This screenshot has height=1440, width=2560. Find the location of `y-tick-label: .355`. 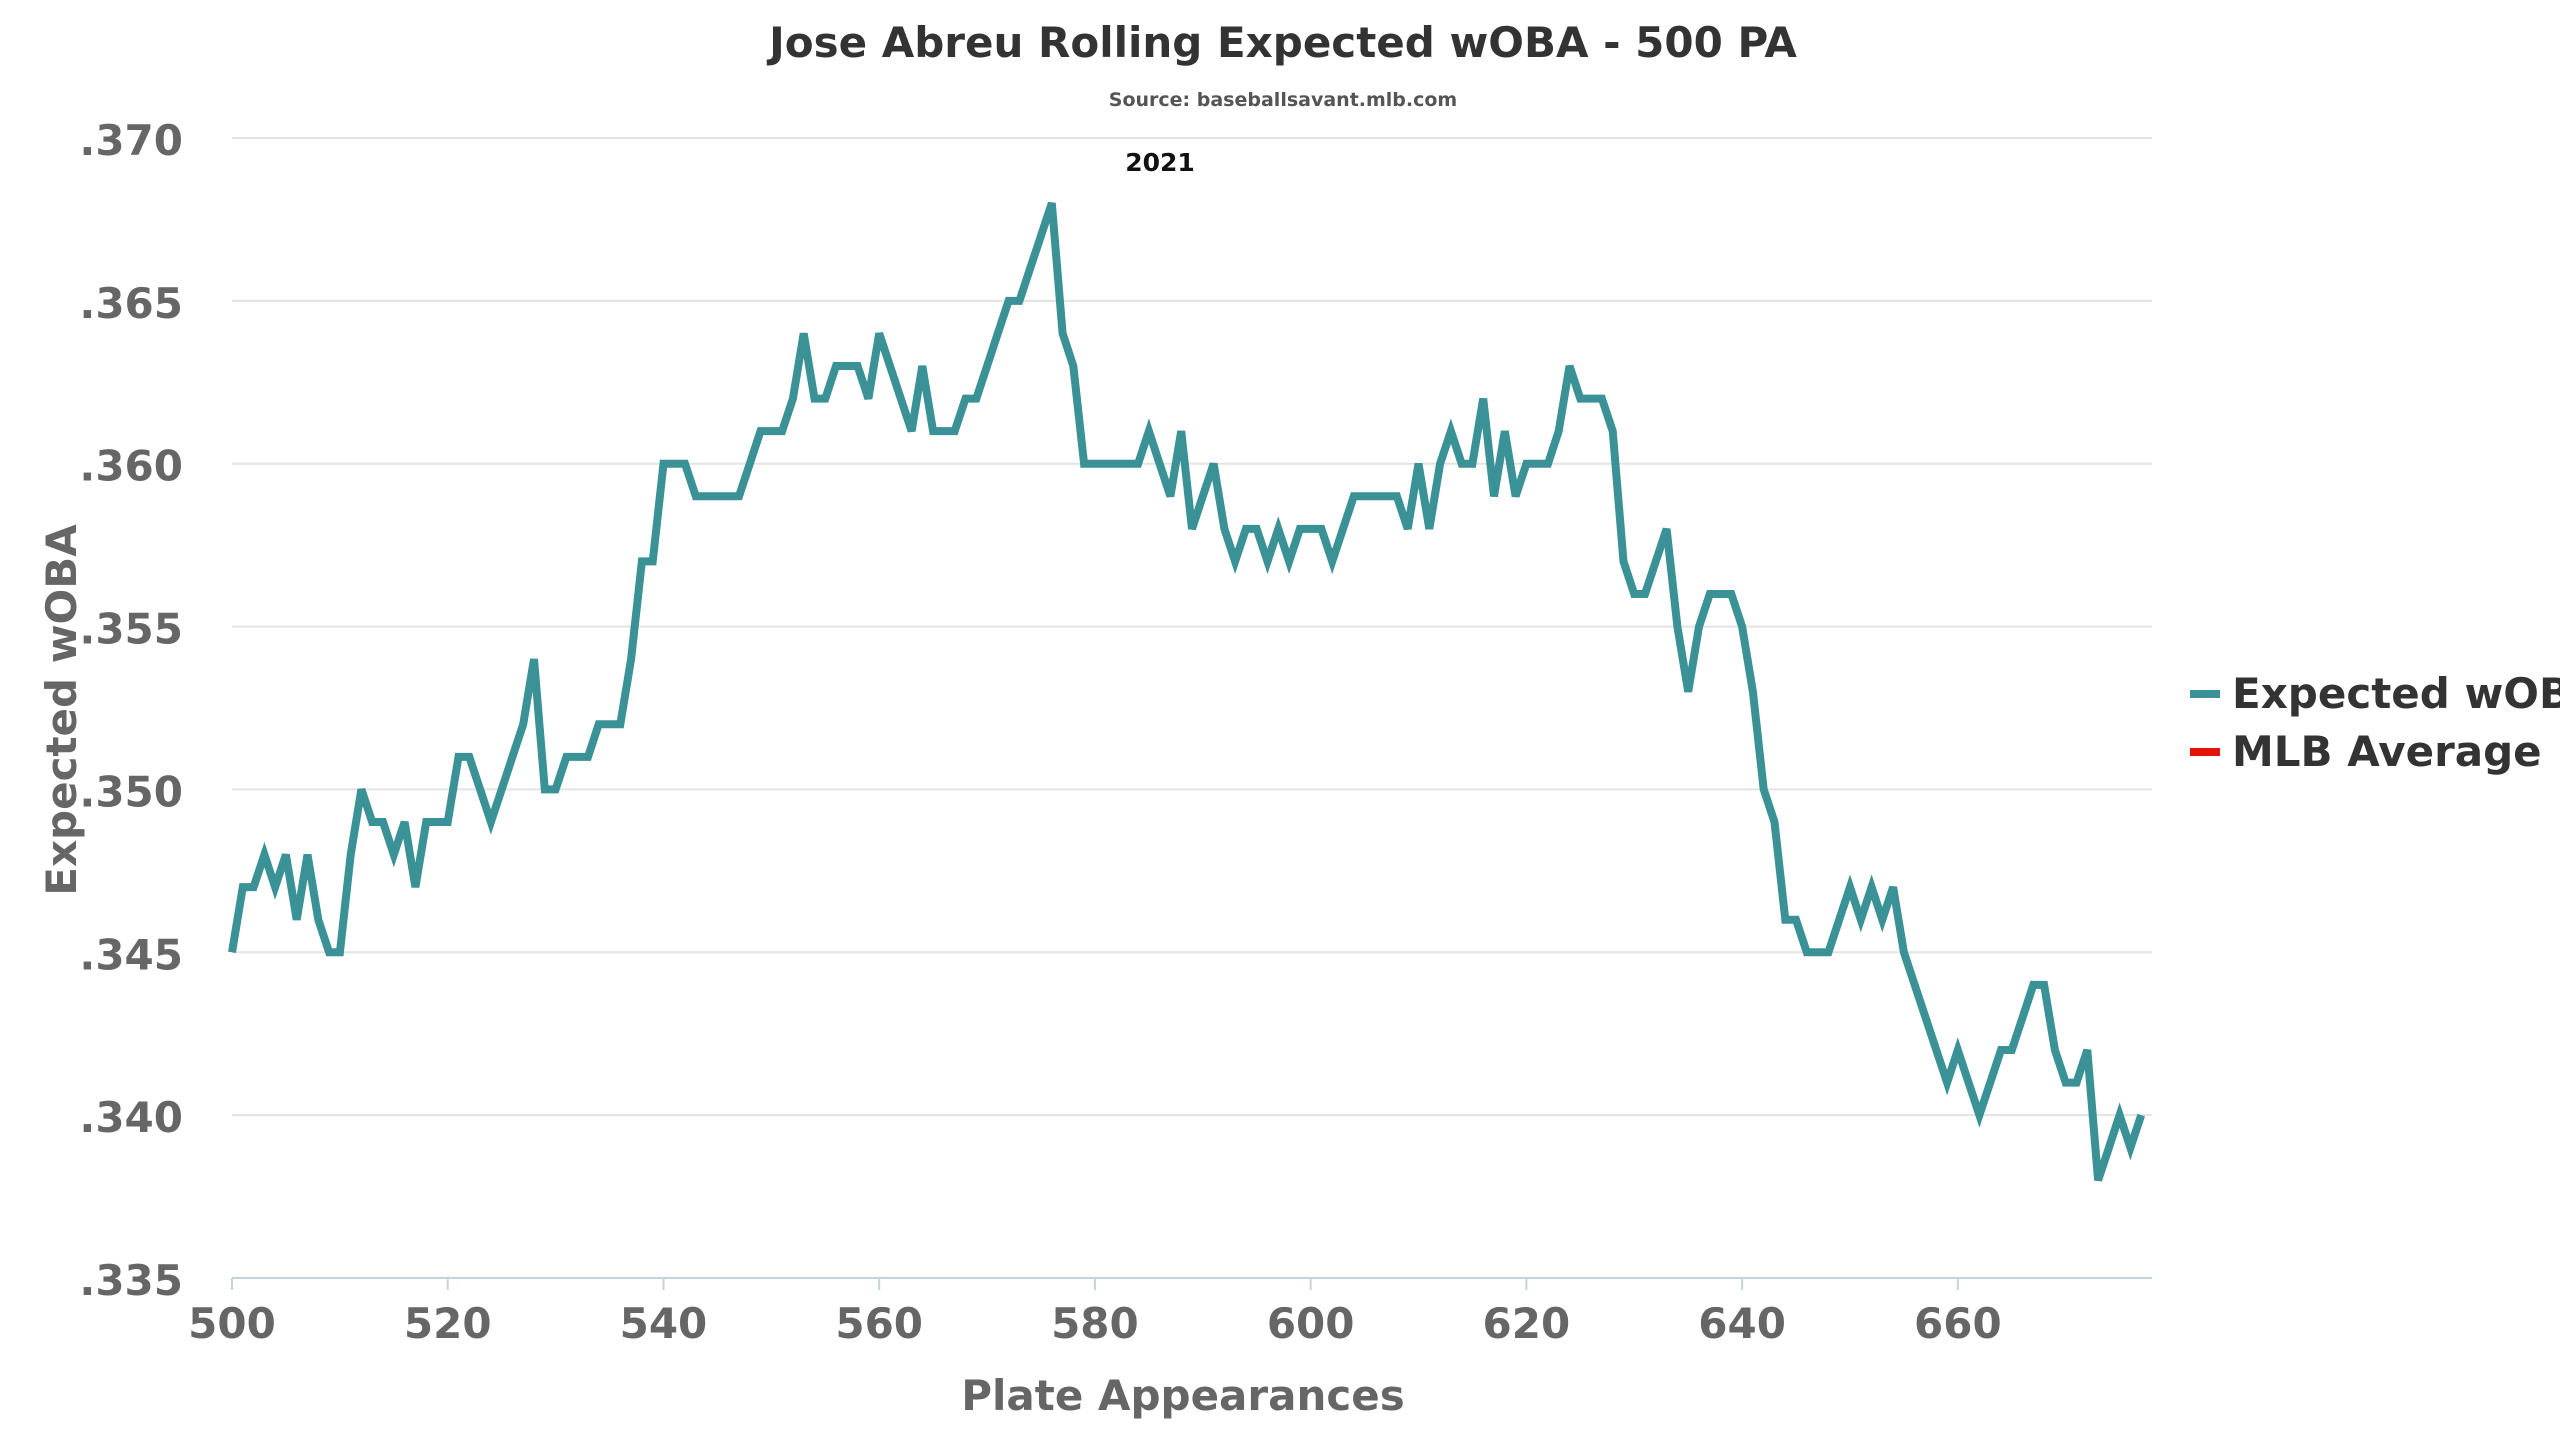

y-tick-label: .355 is located at coordinates (131, 629).